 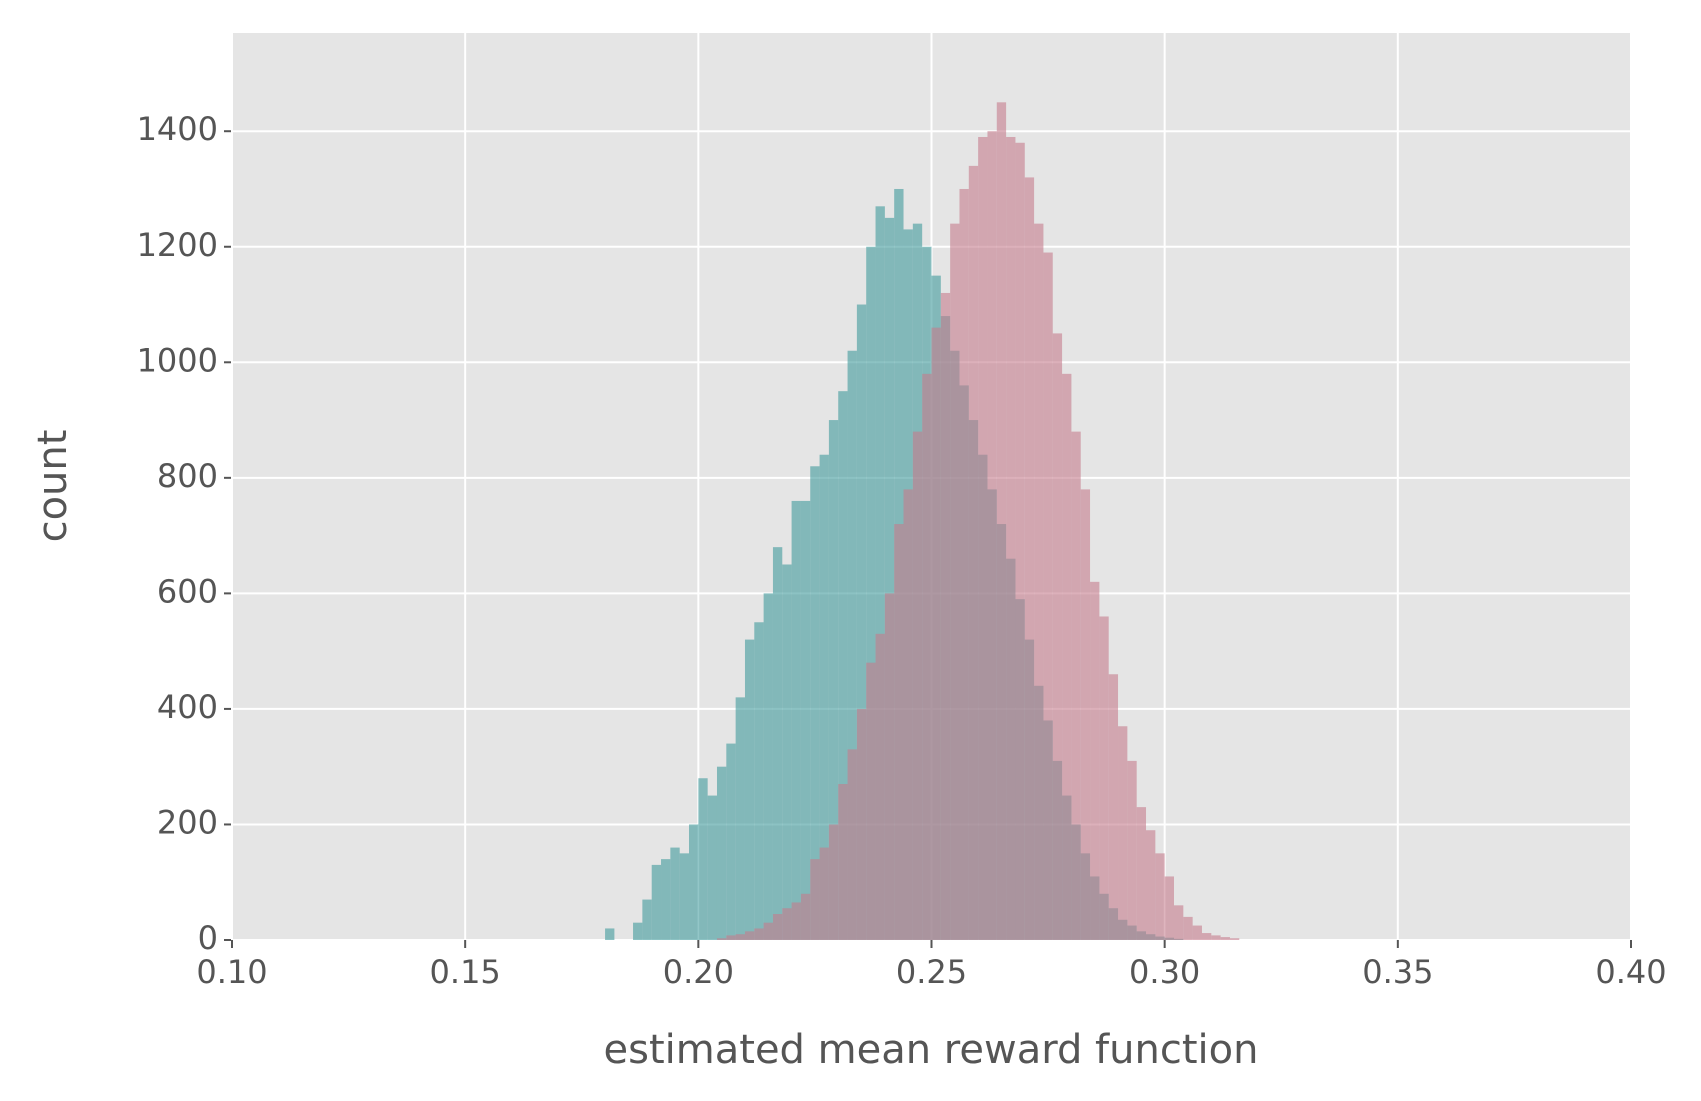 What do you see at coordinates (187, 476) in the screenshot?
I see `y-tick-label: 800` at bounding box center [187, 476].